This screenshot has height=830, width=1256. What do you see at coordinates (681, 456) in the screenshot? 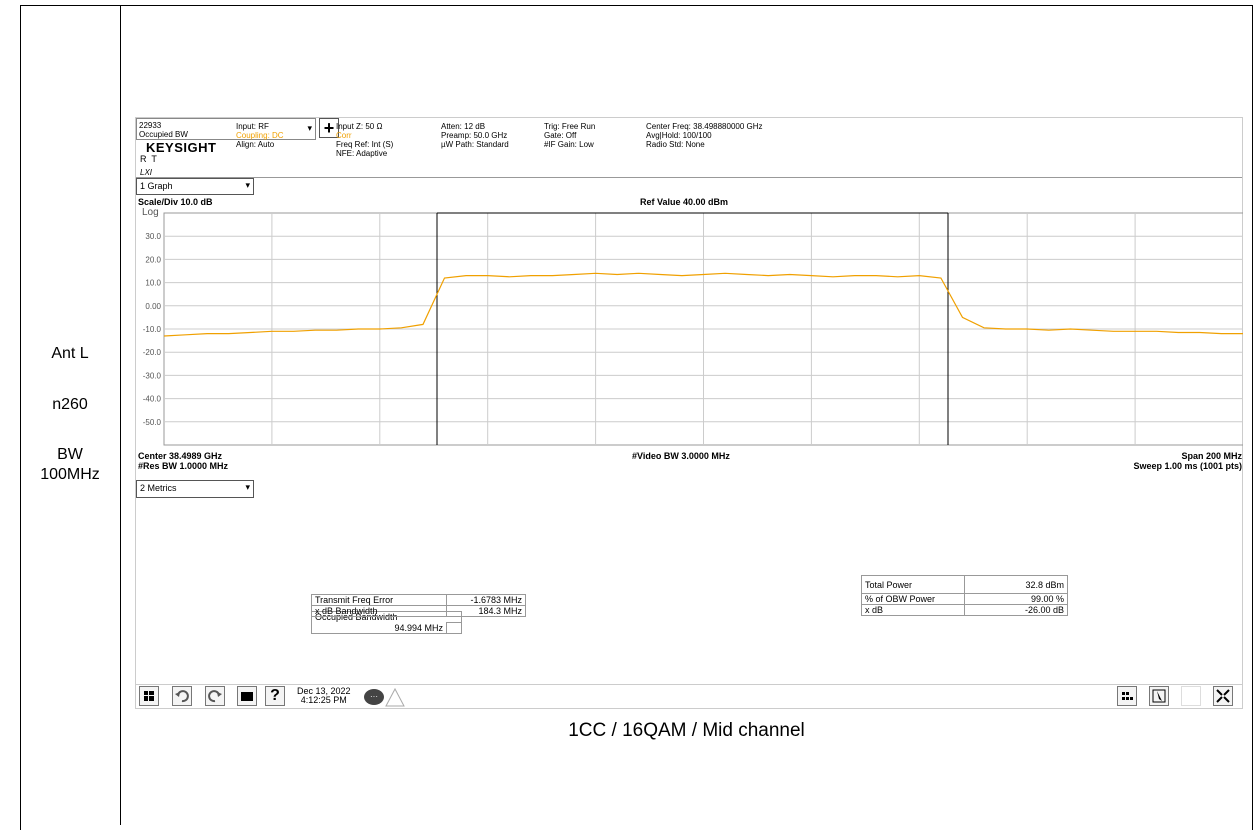
I see `video-bw: #Video BW 3.0000 MHz` at bounding box center [681, 456].